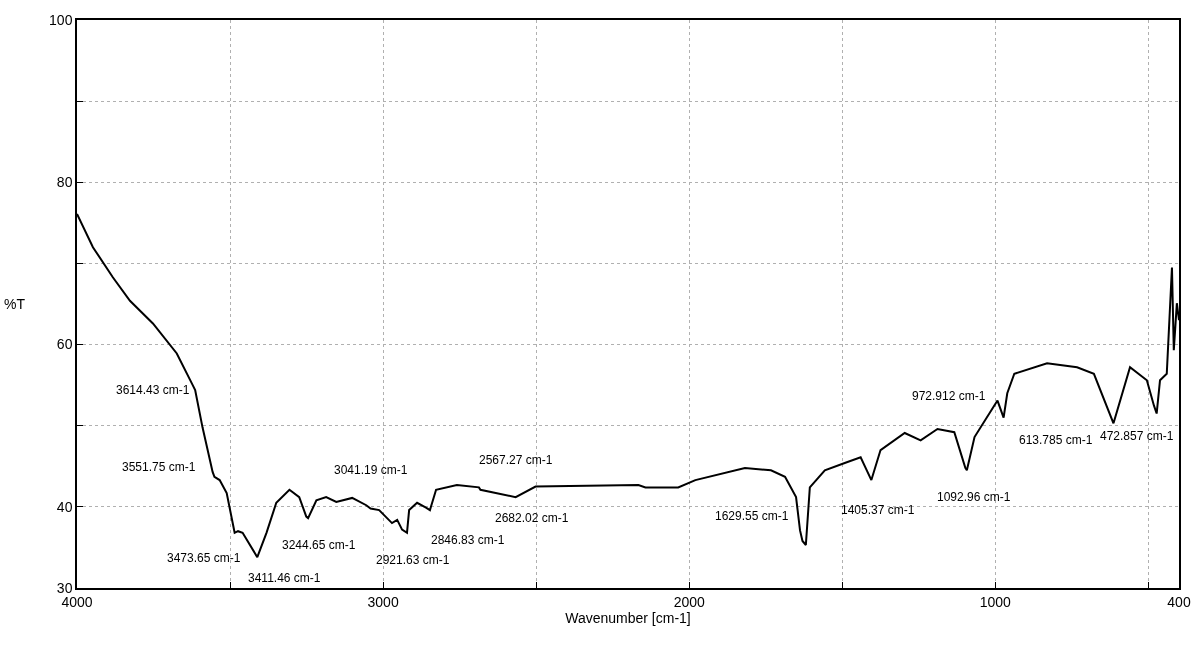  Describe the element at coordinates (153, 390) in the screenshot. I see `annotation: 3614.43 cm-1` at that location.